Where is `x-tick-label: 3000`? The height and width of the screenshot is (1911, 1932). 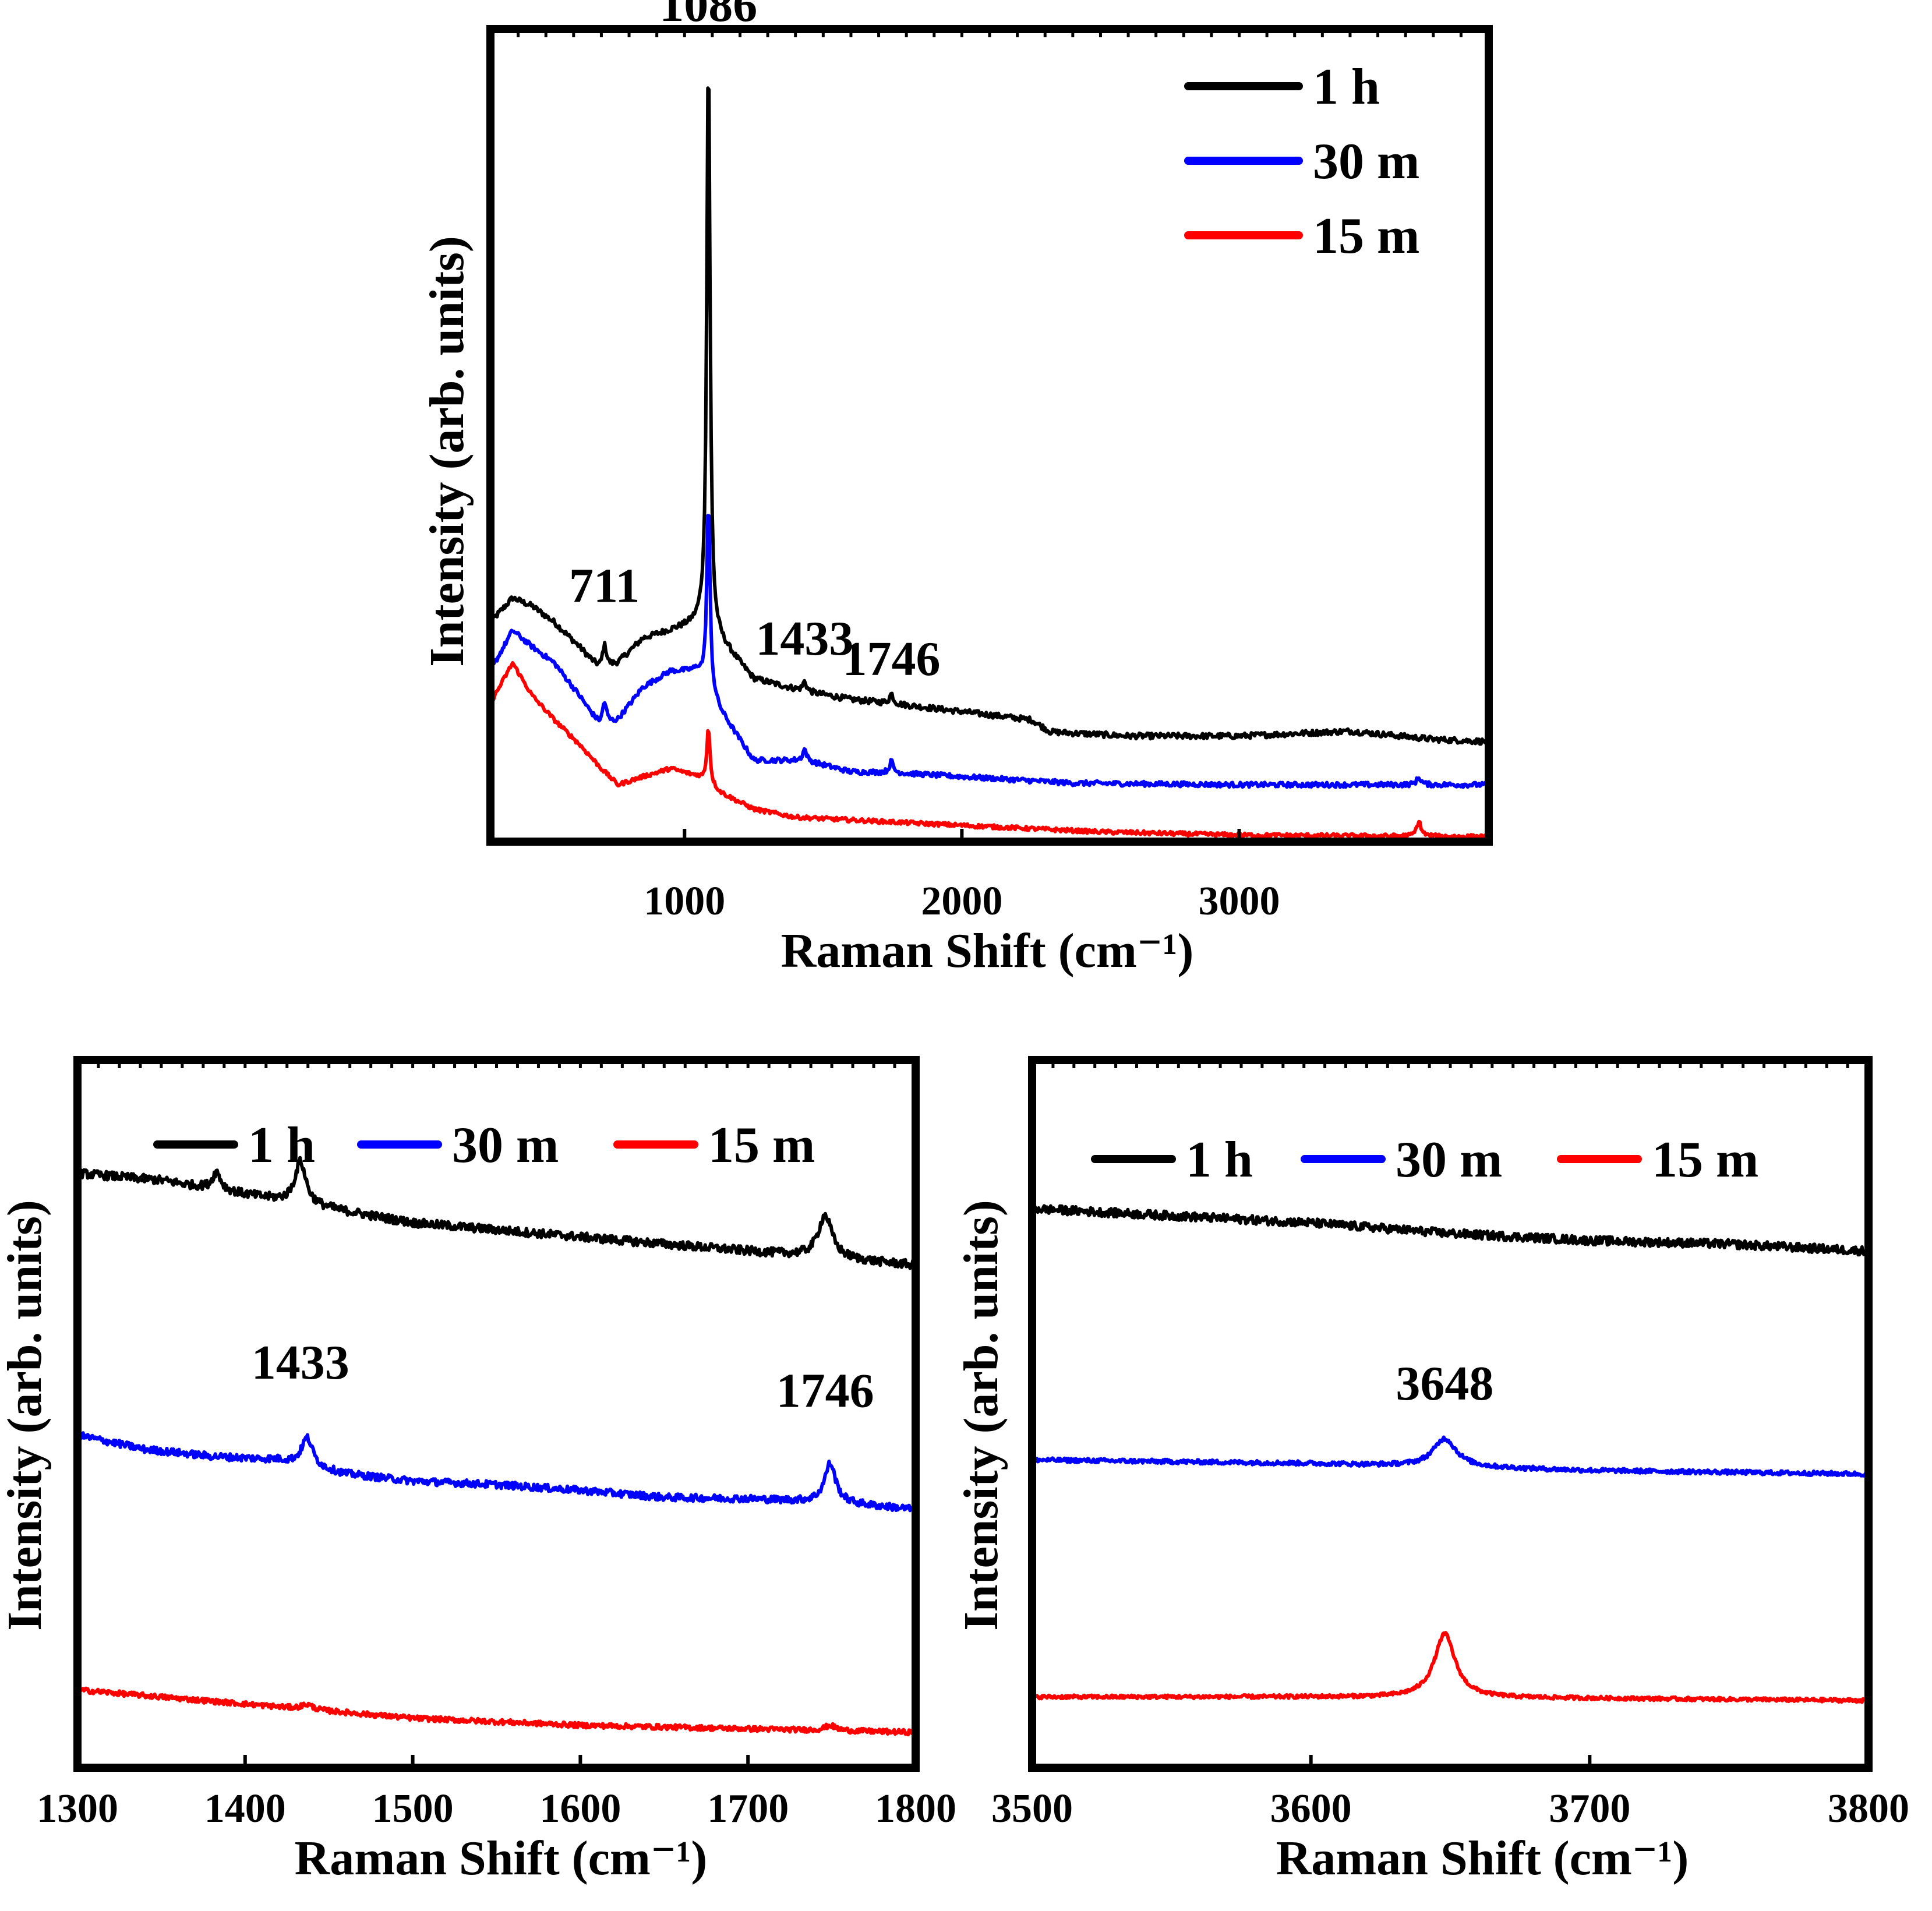 x-tick-label: 3000 is located at coordinates (1239, 901).